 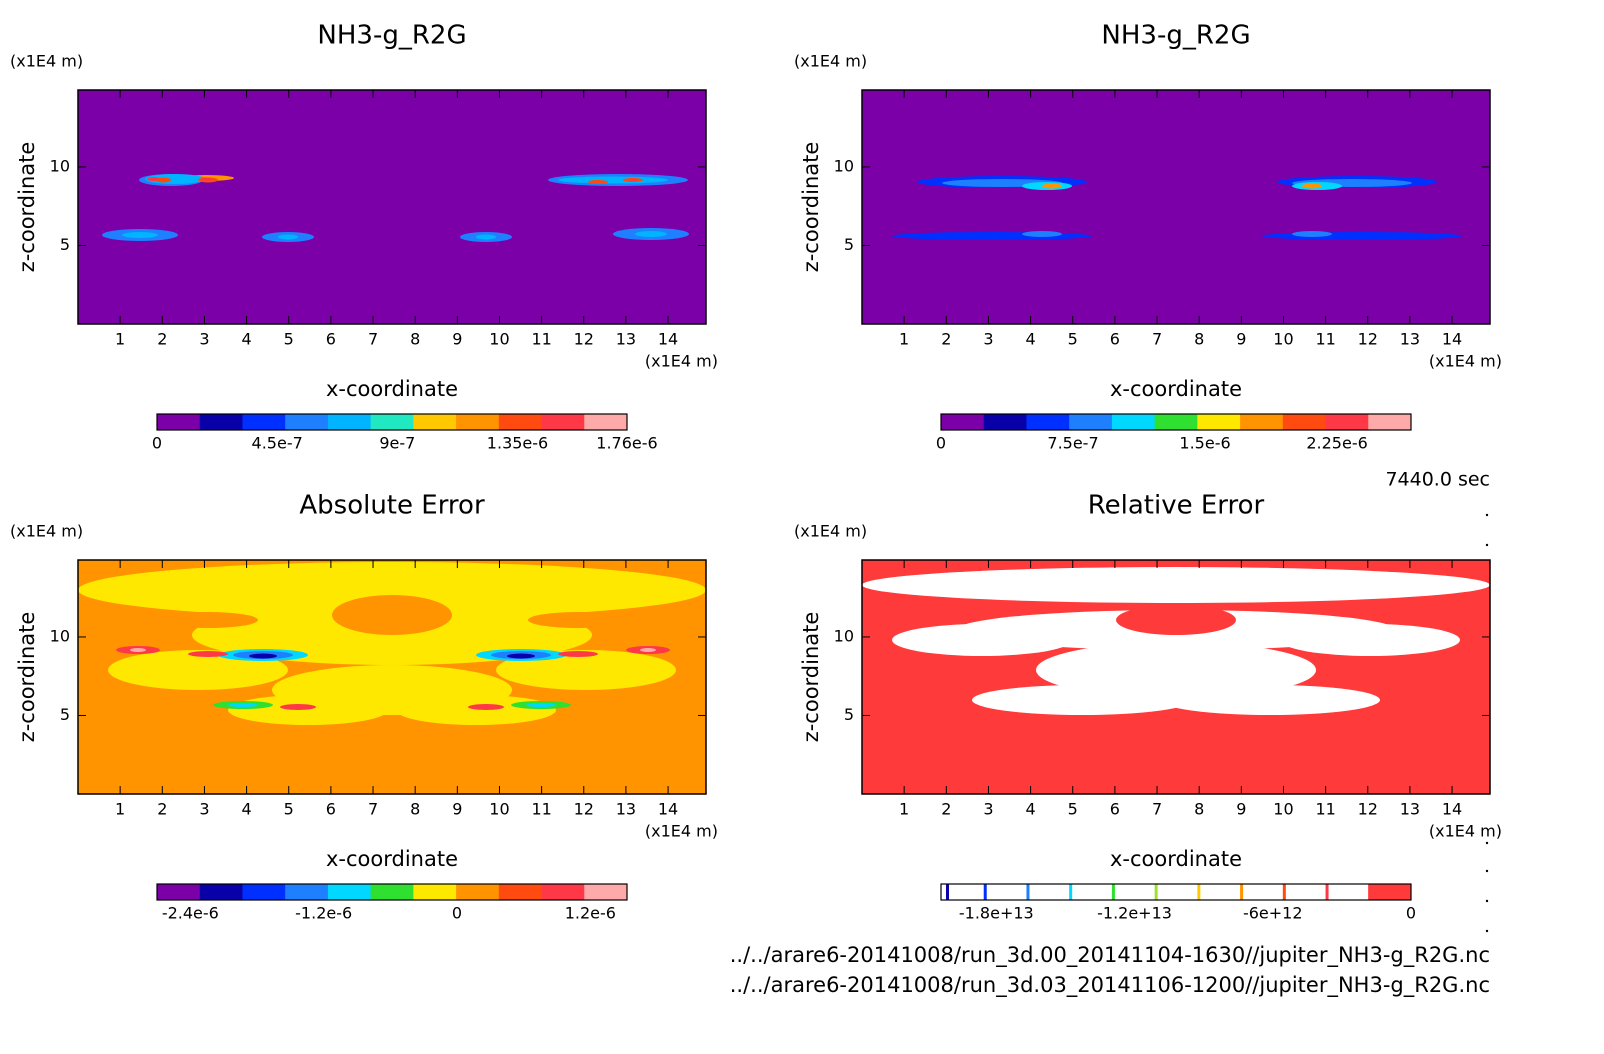 What do you see at coordinates (65, 244) in the screenshot?
I see `y-tick-label: 5` at bounding box center [65, 244].